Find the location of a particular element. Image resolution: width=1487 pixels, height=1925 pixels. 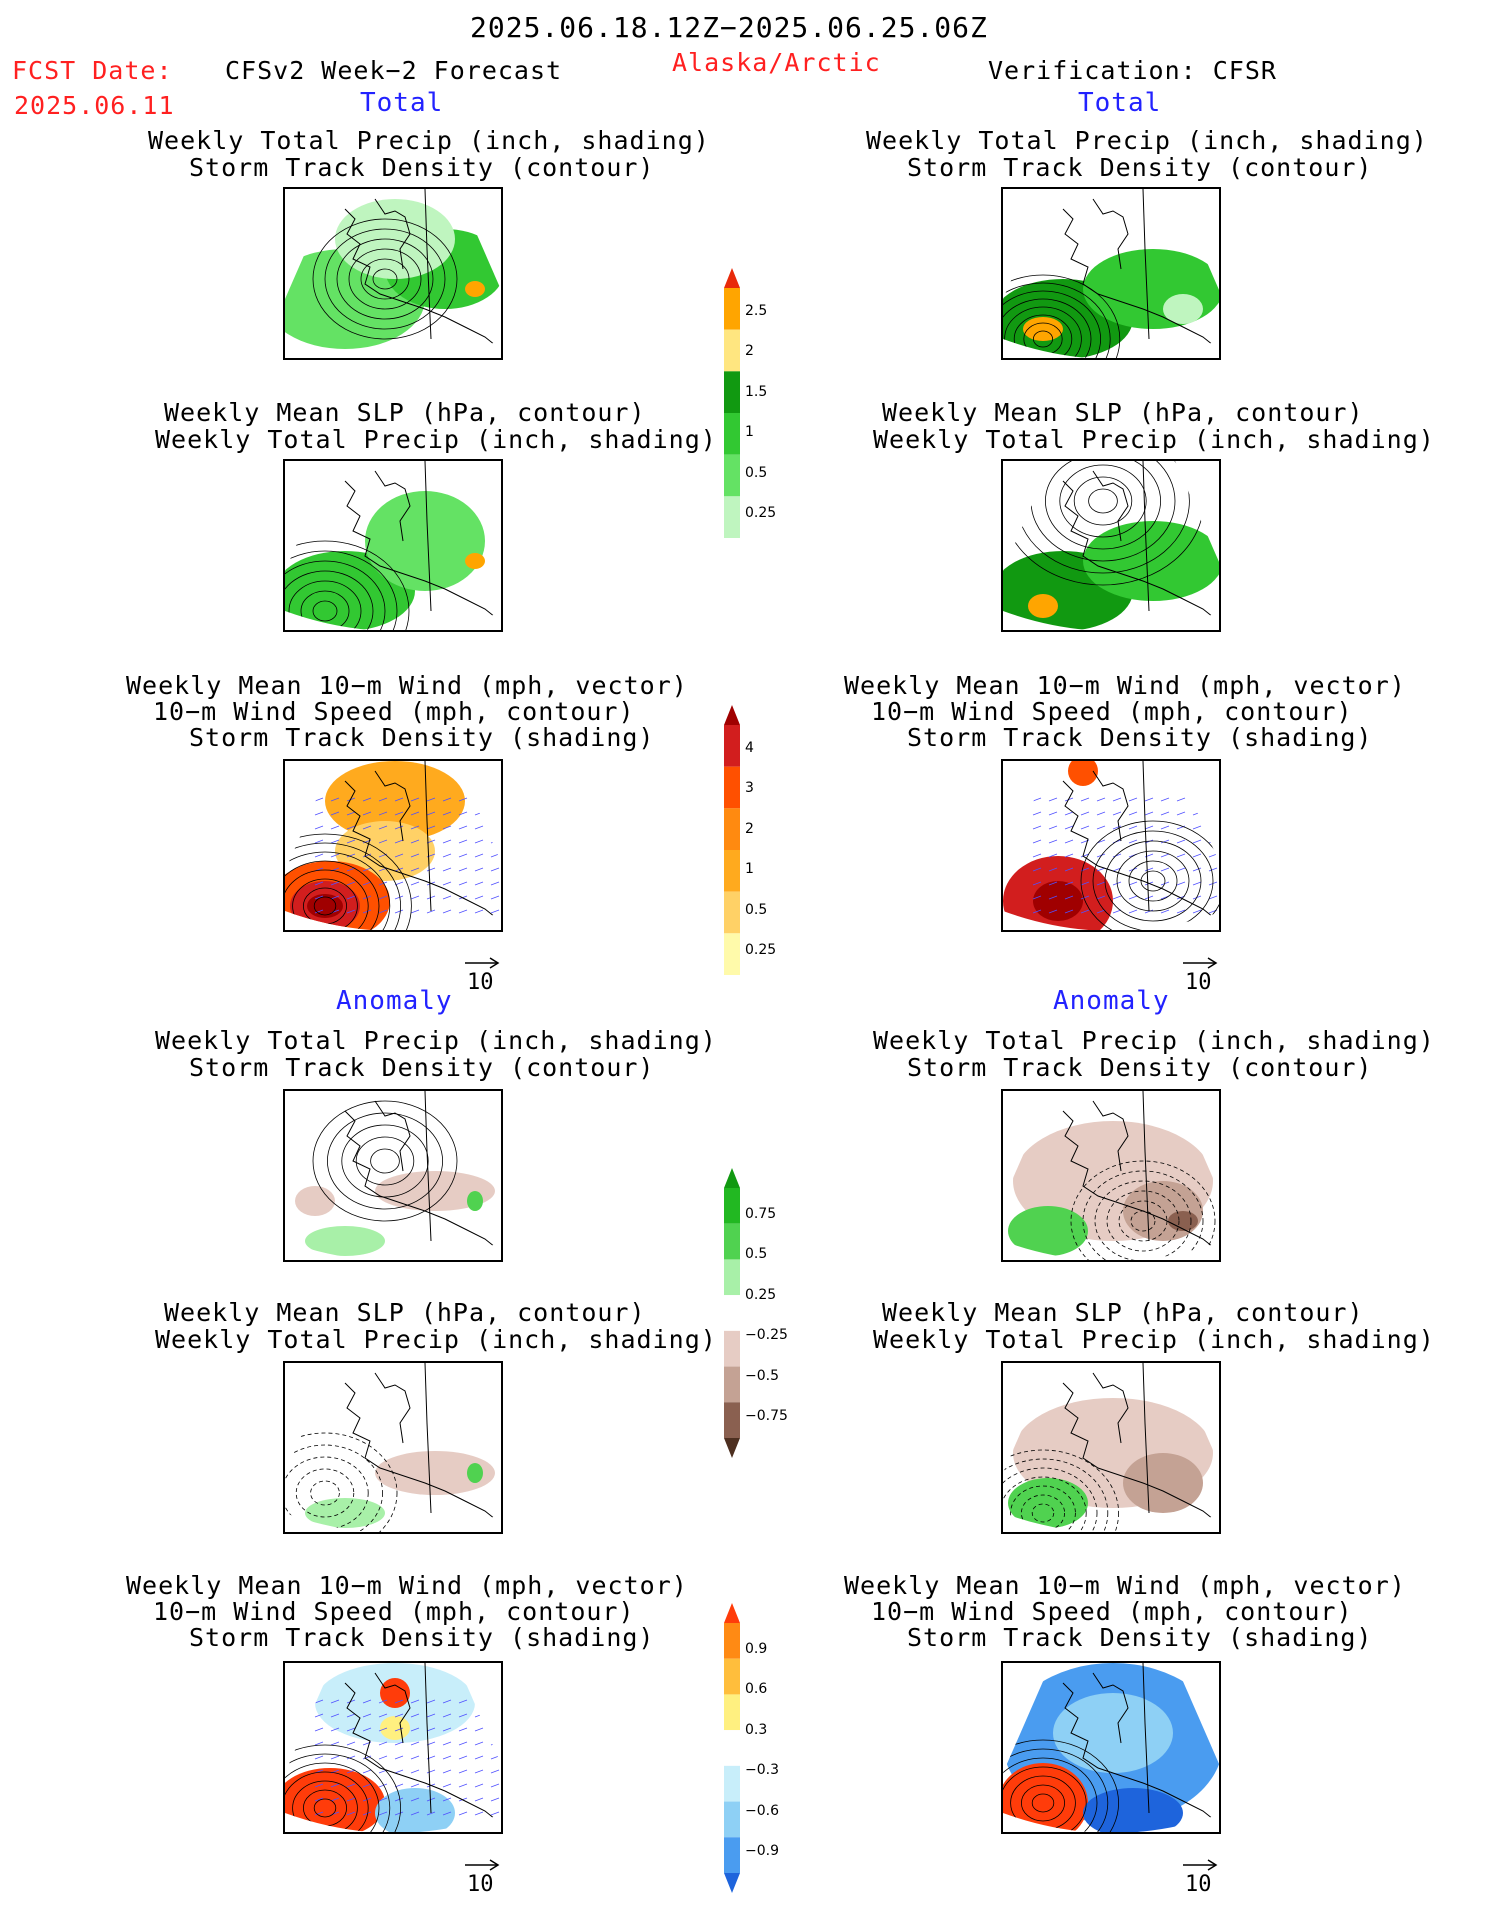

ref-vector-label-r1: 10 is located at coordinates (1198, 982).